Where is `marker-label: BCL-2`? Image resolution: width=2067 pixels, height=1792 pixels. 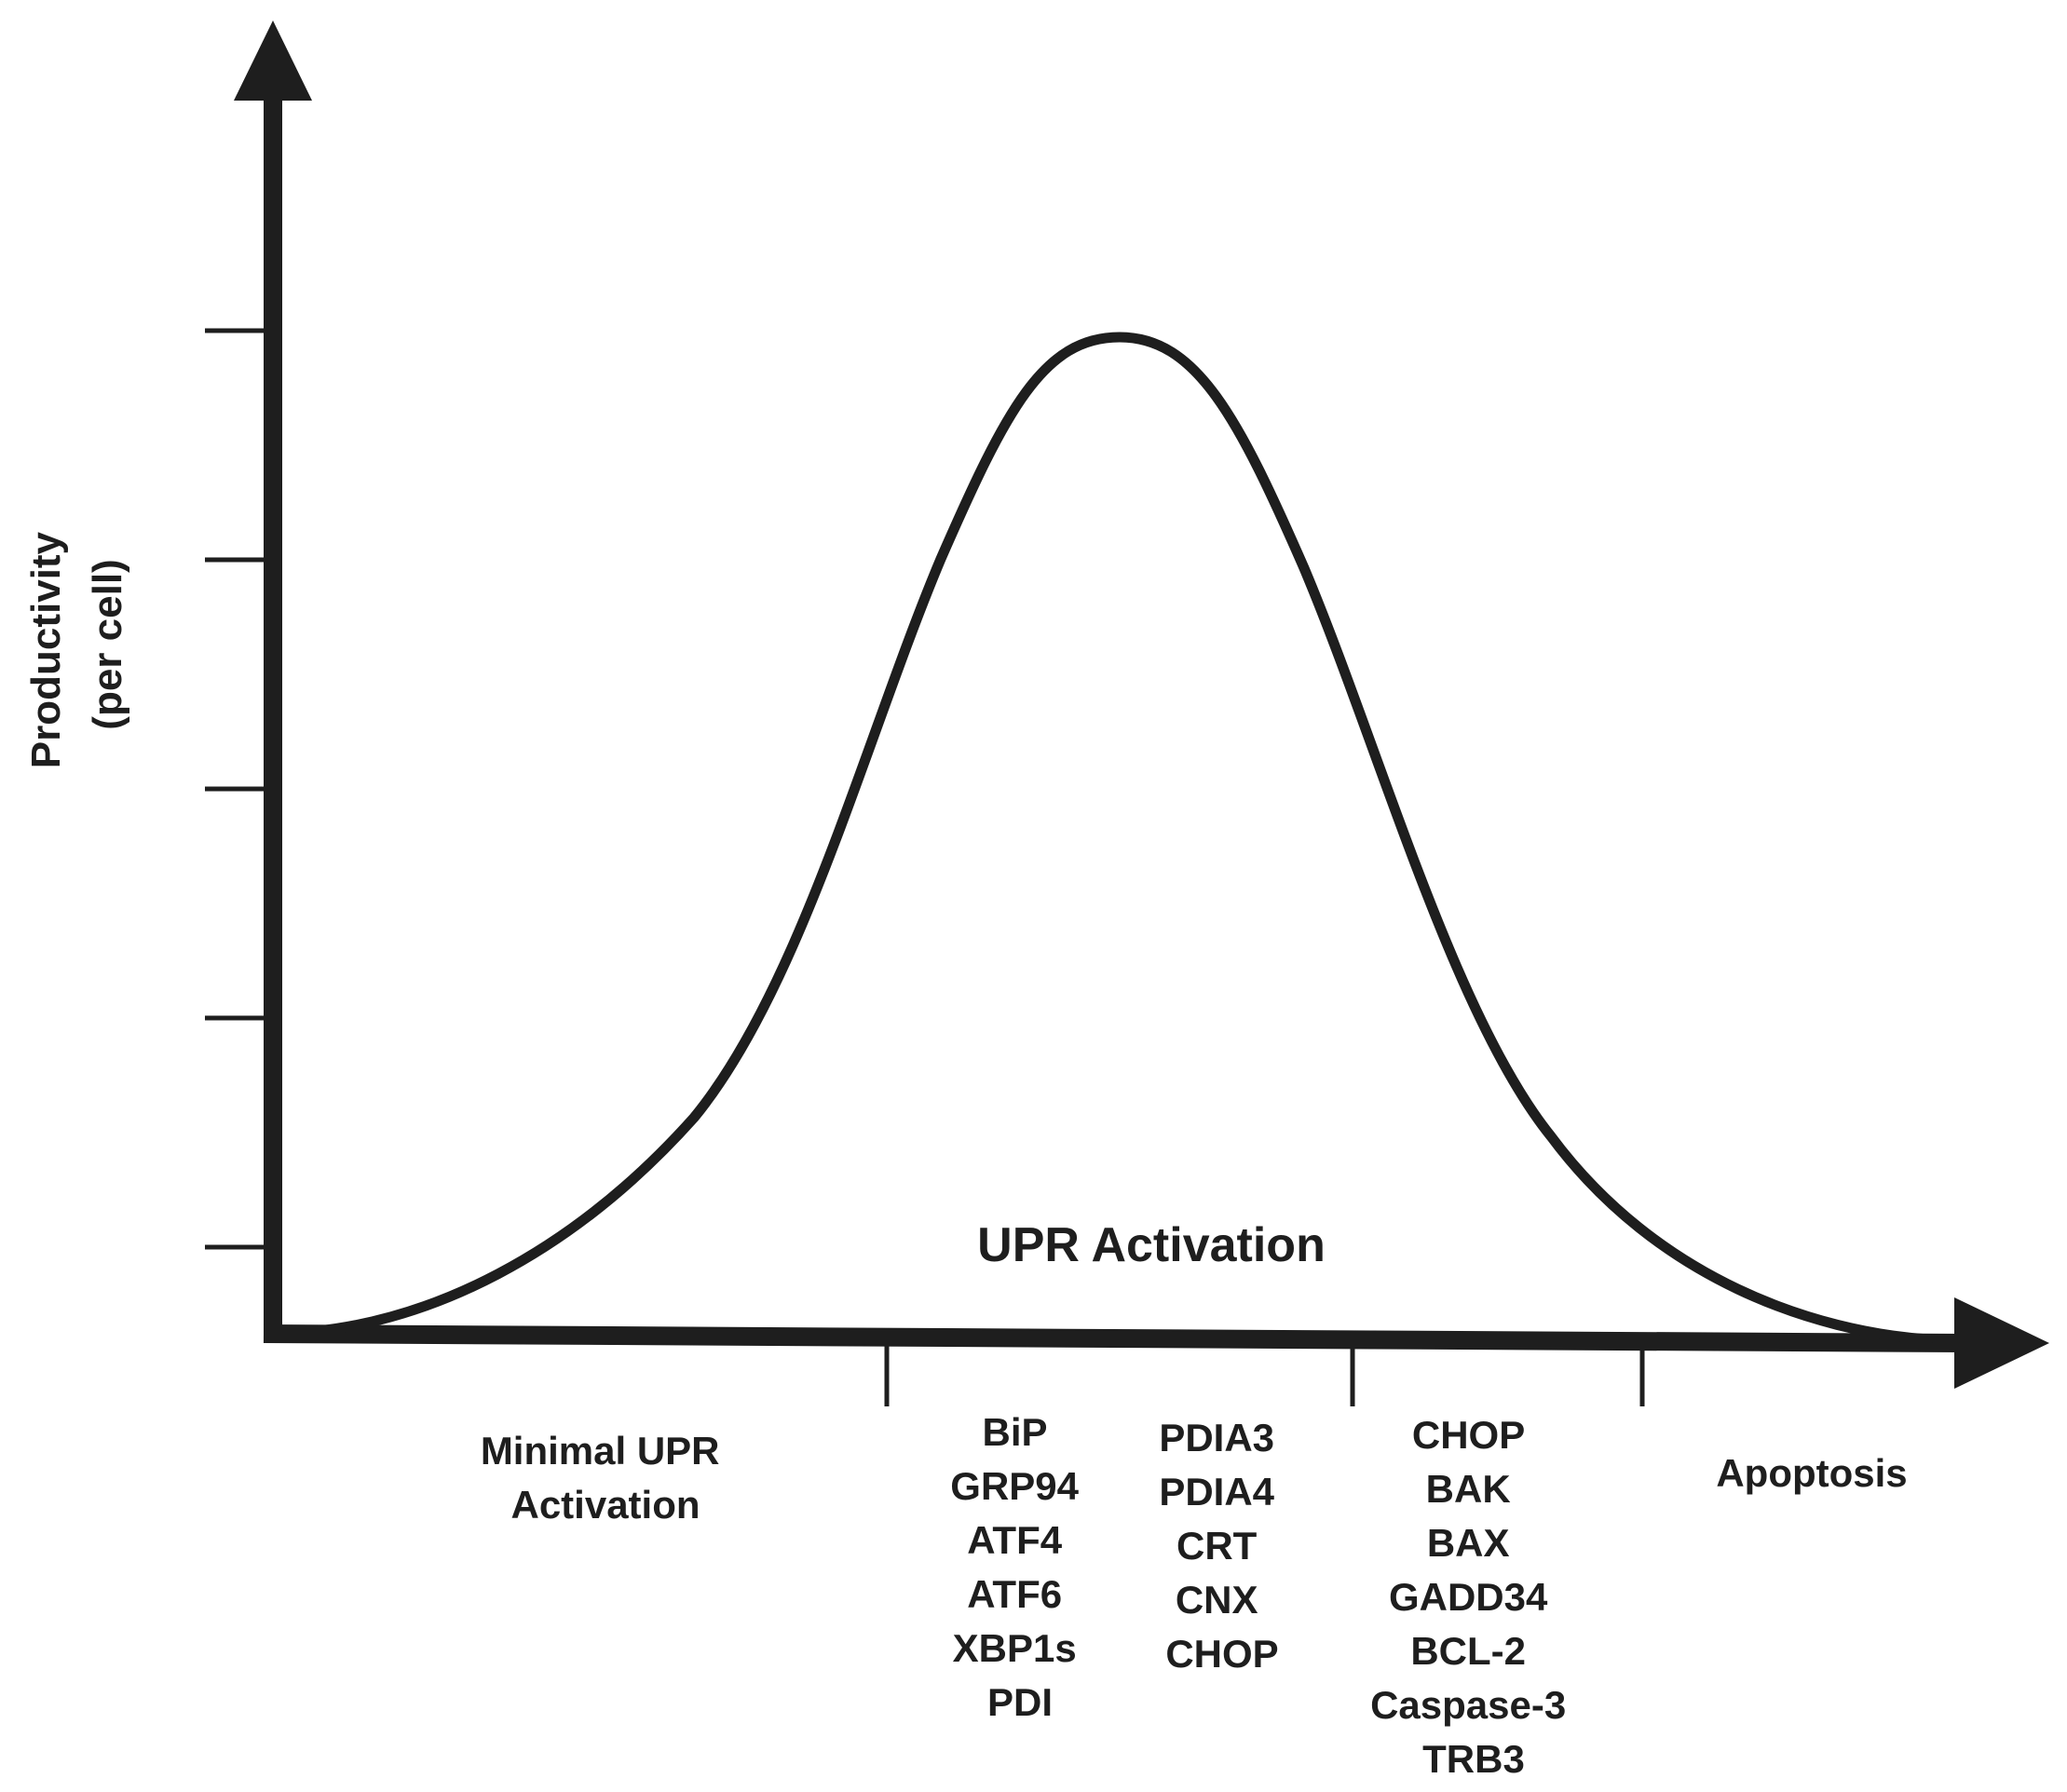 marker-label: BCL-2 is located at coordinates (1468, 1651).